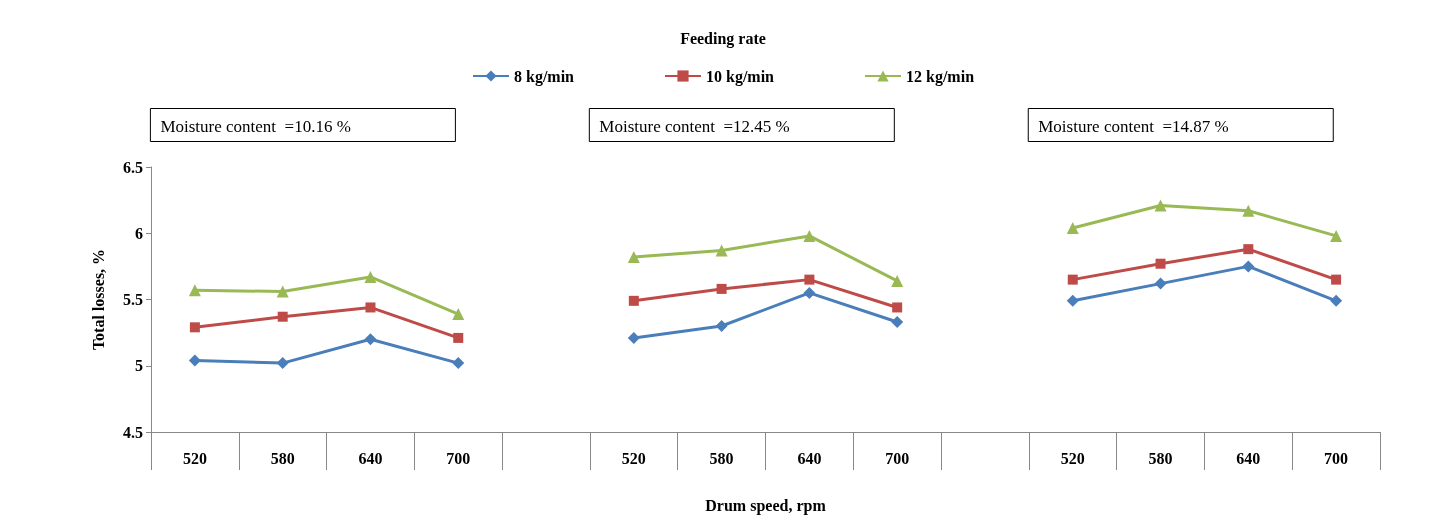 The height and width of the screenshot is (531, 1448). Describe the element at coordinates (98, 299) in the screenshot. I see `y-axis-title: Total losses, %` at that location.